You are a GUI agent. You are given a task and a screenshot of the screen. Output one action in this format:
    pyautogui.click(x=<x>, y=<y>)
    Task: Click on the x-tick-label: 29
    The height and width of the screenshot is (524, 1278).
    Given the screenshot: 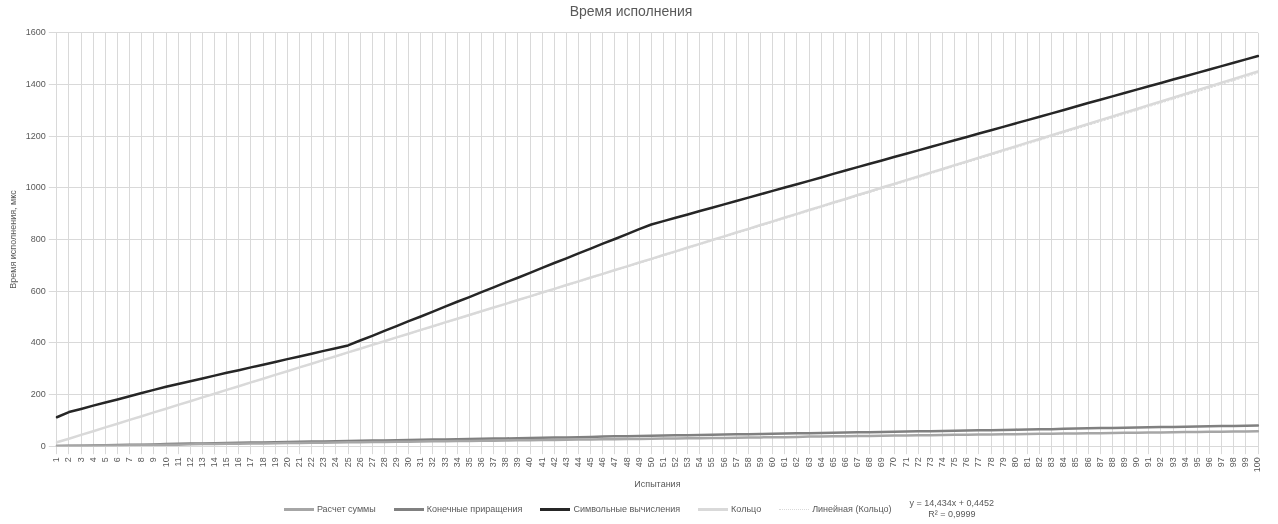 What is the action you would take?
    pyautogui.click(x=396, y=462)
    